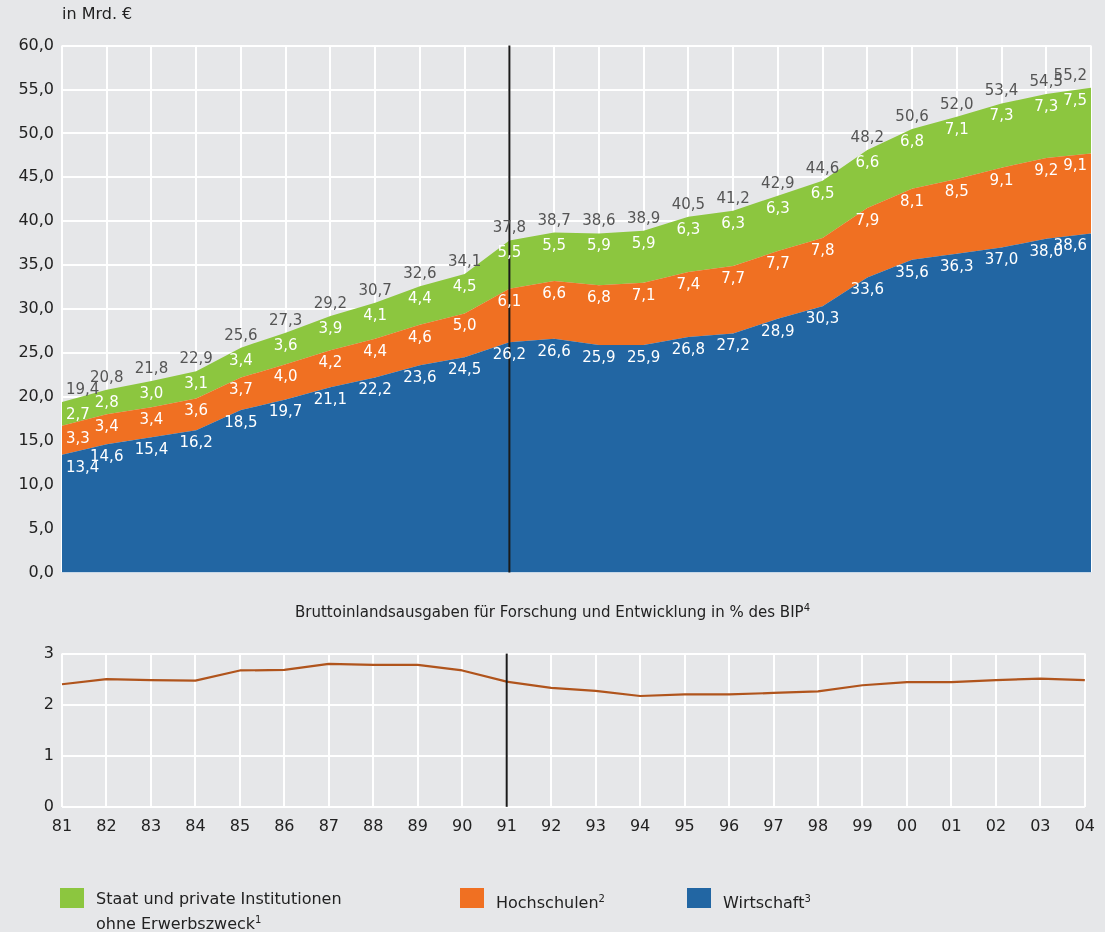 Image resolution: width=1105 pixels, height=932 pixels. I want to click on data-label: 2,7, so click(78, 413).